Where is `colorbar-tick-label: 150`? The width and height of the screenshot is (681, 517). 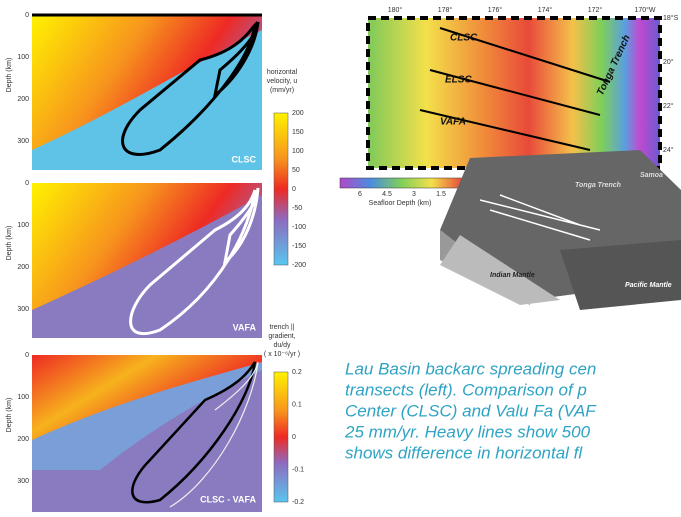 colorbar-tick-label: 150 is located at coordinates (298, 132).